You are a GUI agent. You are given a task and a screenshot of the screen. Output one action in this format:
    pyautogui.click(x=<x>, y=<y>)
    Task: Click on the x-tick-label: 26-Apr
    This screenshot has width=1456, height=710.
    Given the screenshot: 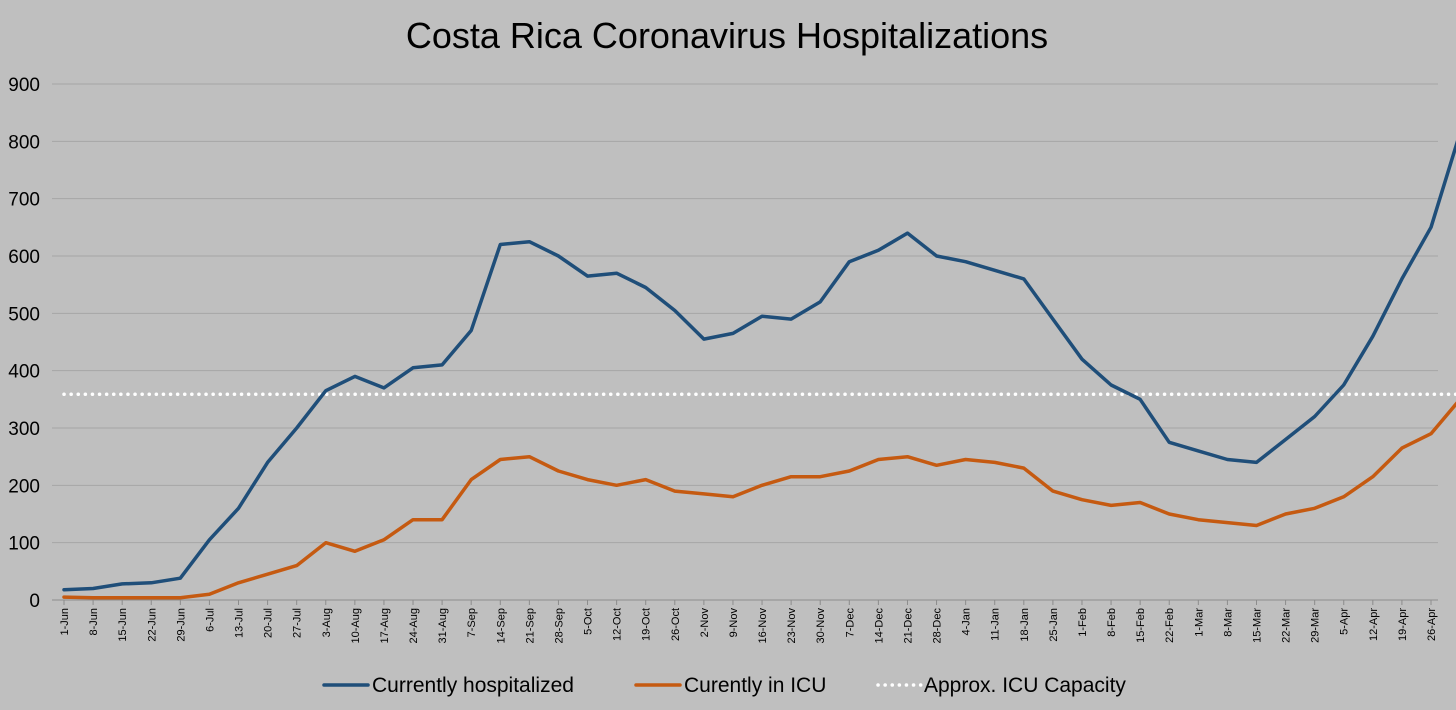 What is the action you would take?
    pyautogui.click(x=1432, y=624)
    